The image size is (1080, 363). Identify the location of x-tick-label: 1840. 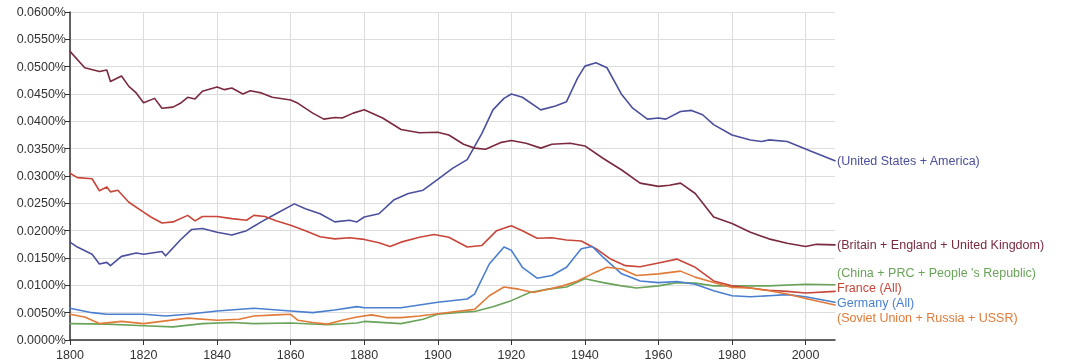
(217, 354).